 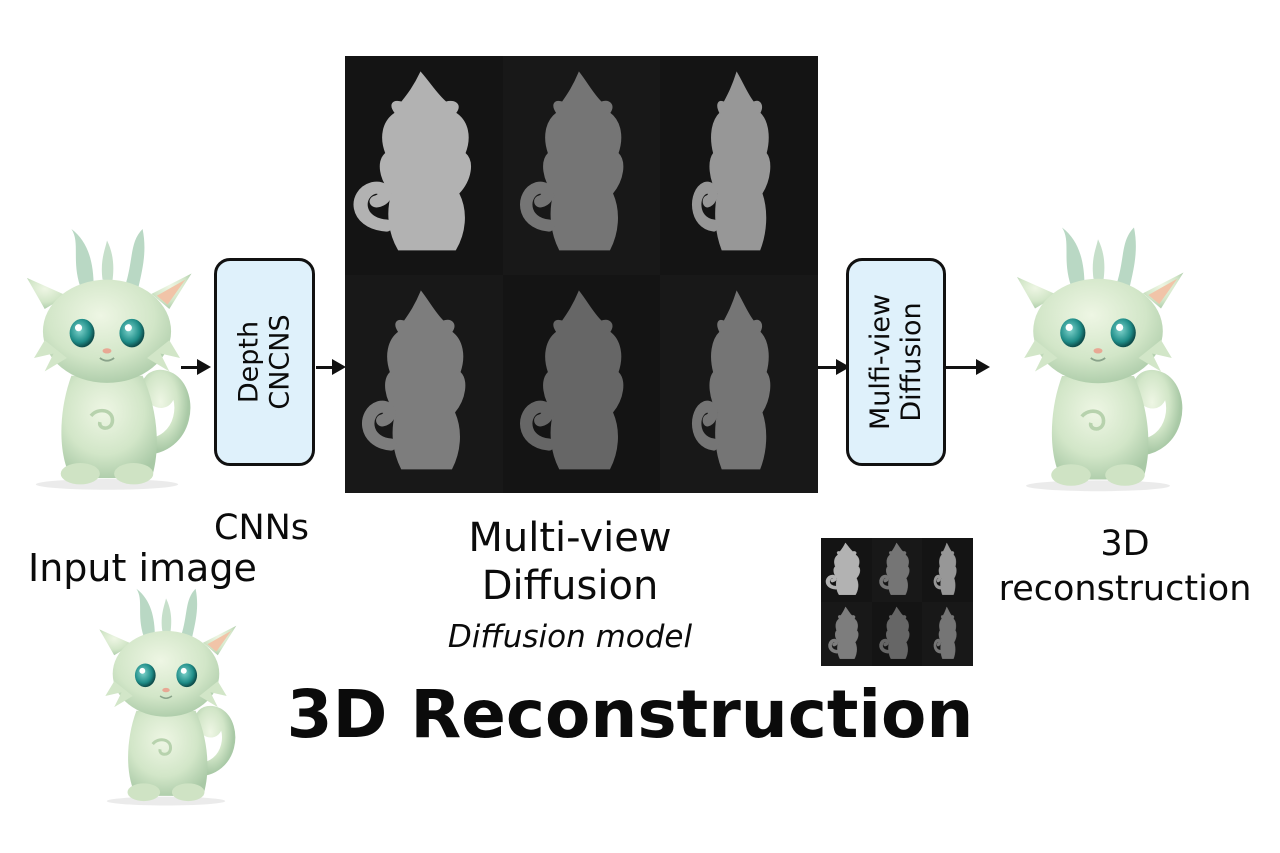 I want to click on depth-box-line1: Depth, so click(x=249, y=362).